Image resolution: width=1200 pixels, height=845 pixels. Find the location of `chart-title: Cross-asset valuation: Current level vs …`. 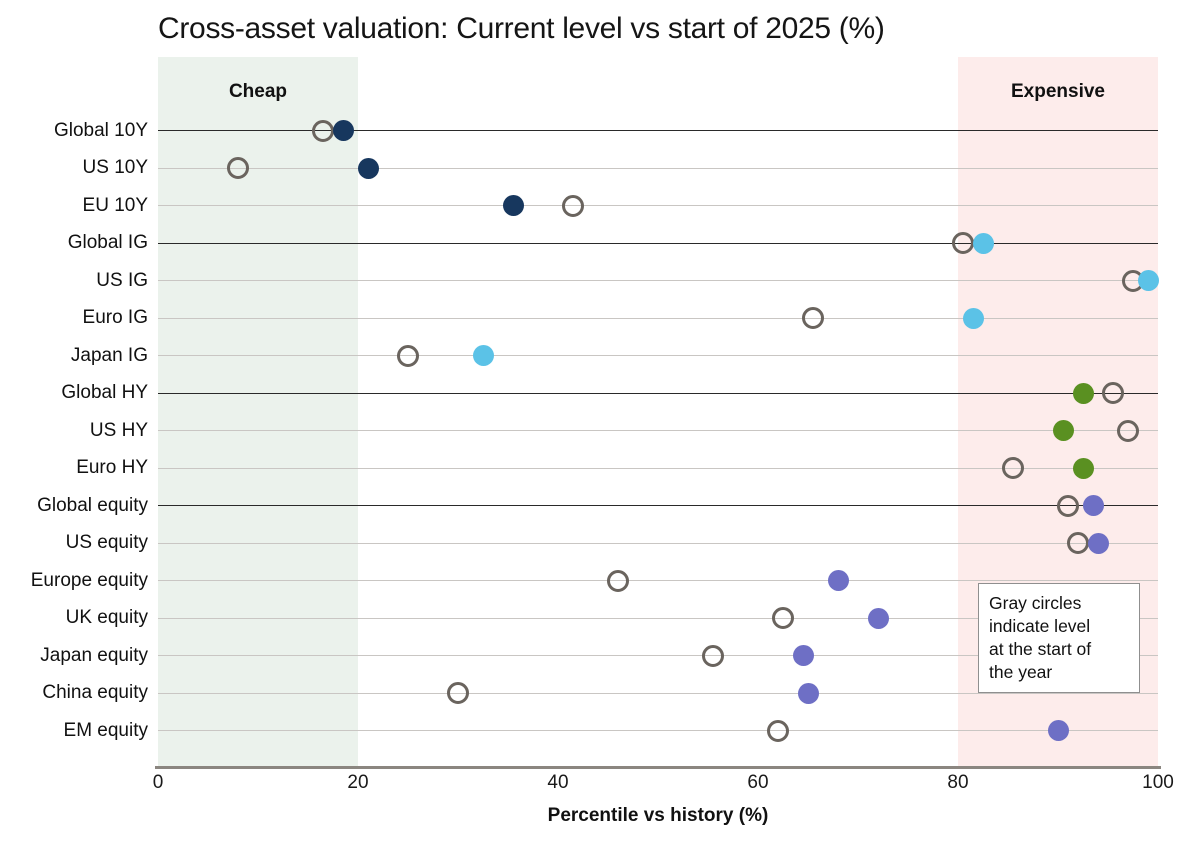

chart-title: Cross-asset valuation: Current level vs … is located at coordinates (521, 28).